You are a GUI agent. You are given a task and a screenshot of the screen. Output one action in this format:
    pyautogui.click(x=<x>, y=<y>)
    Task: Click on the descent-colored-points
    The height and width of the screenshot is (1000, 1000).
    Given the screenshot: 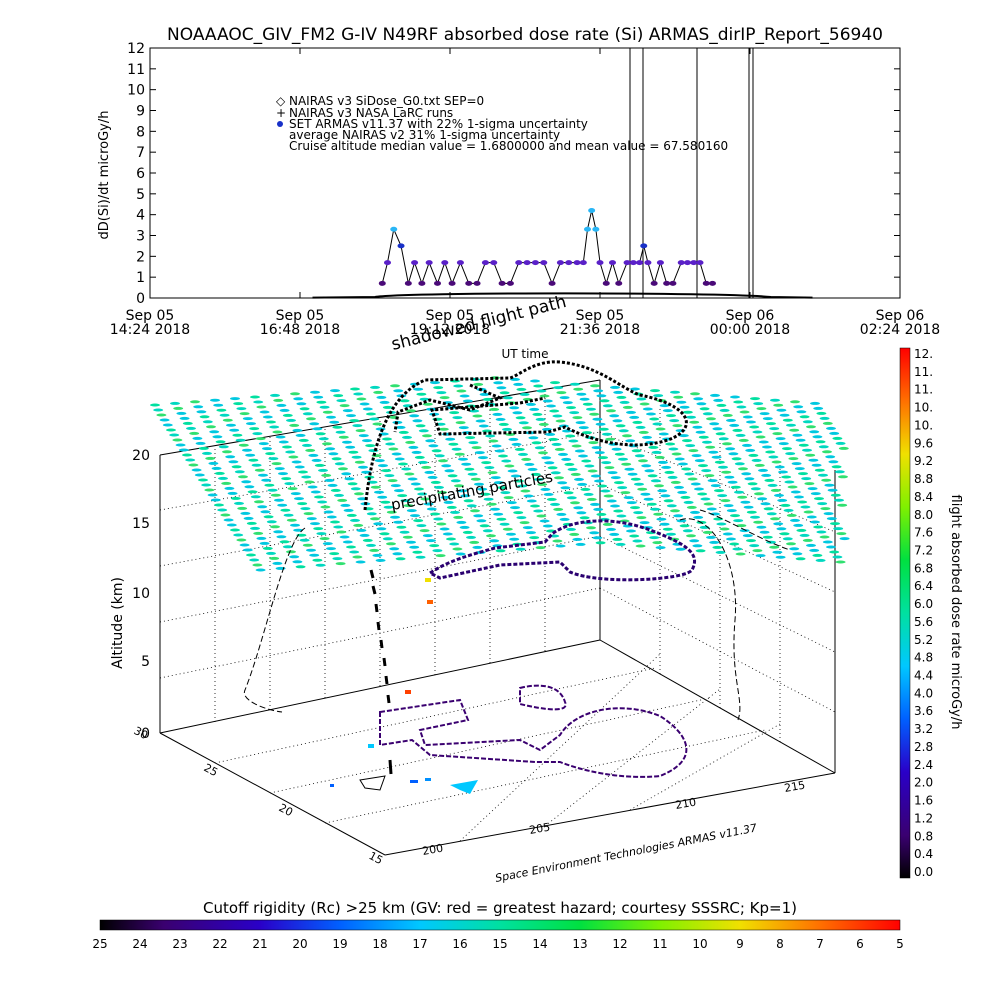 What is the action you would take?
    pyautogui.click(x=400, y=663)
    